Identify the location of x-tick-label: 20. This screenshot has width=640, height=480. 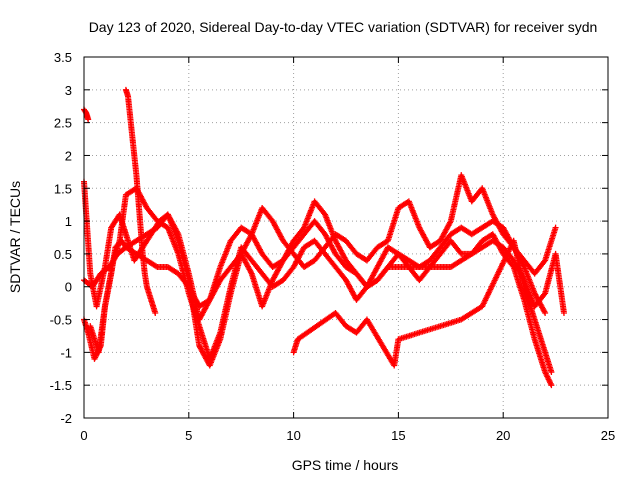
(503, 435).